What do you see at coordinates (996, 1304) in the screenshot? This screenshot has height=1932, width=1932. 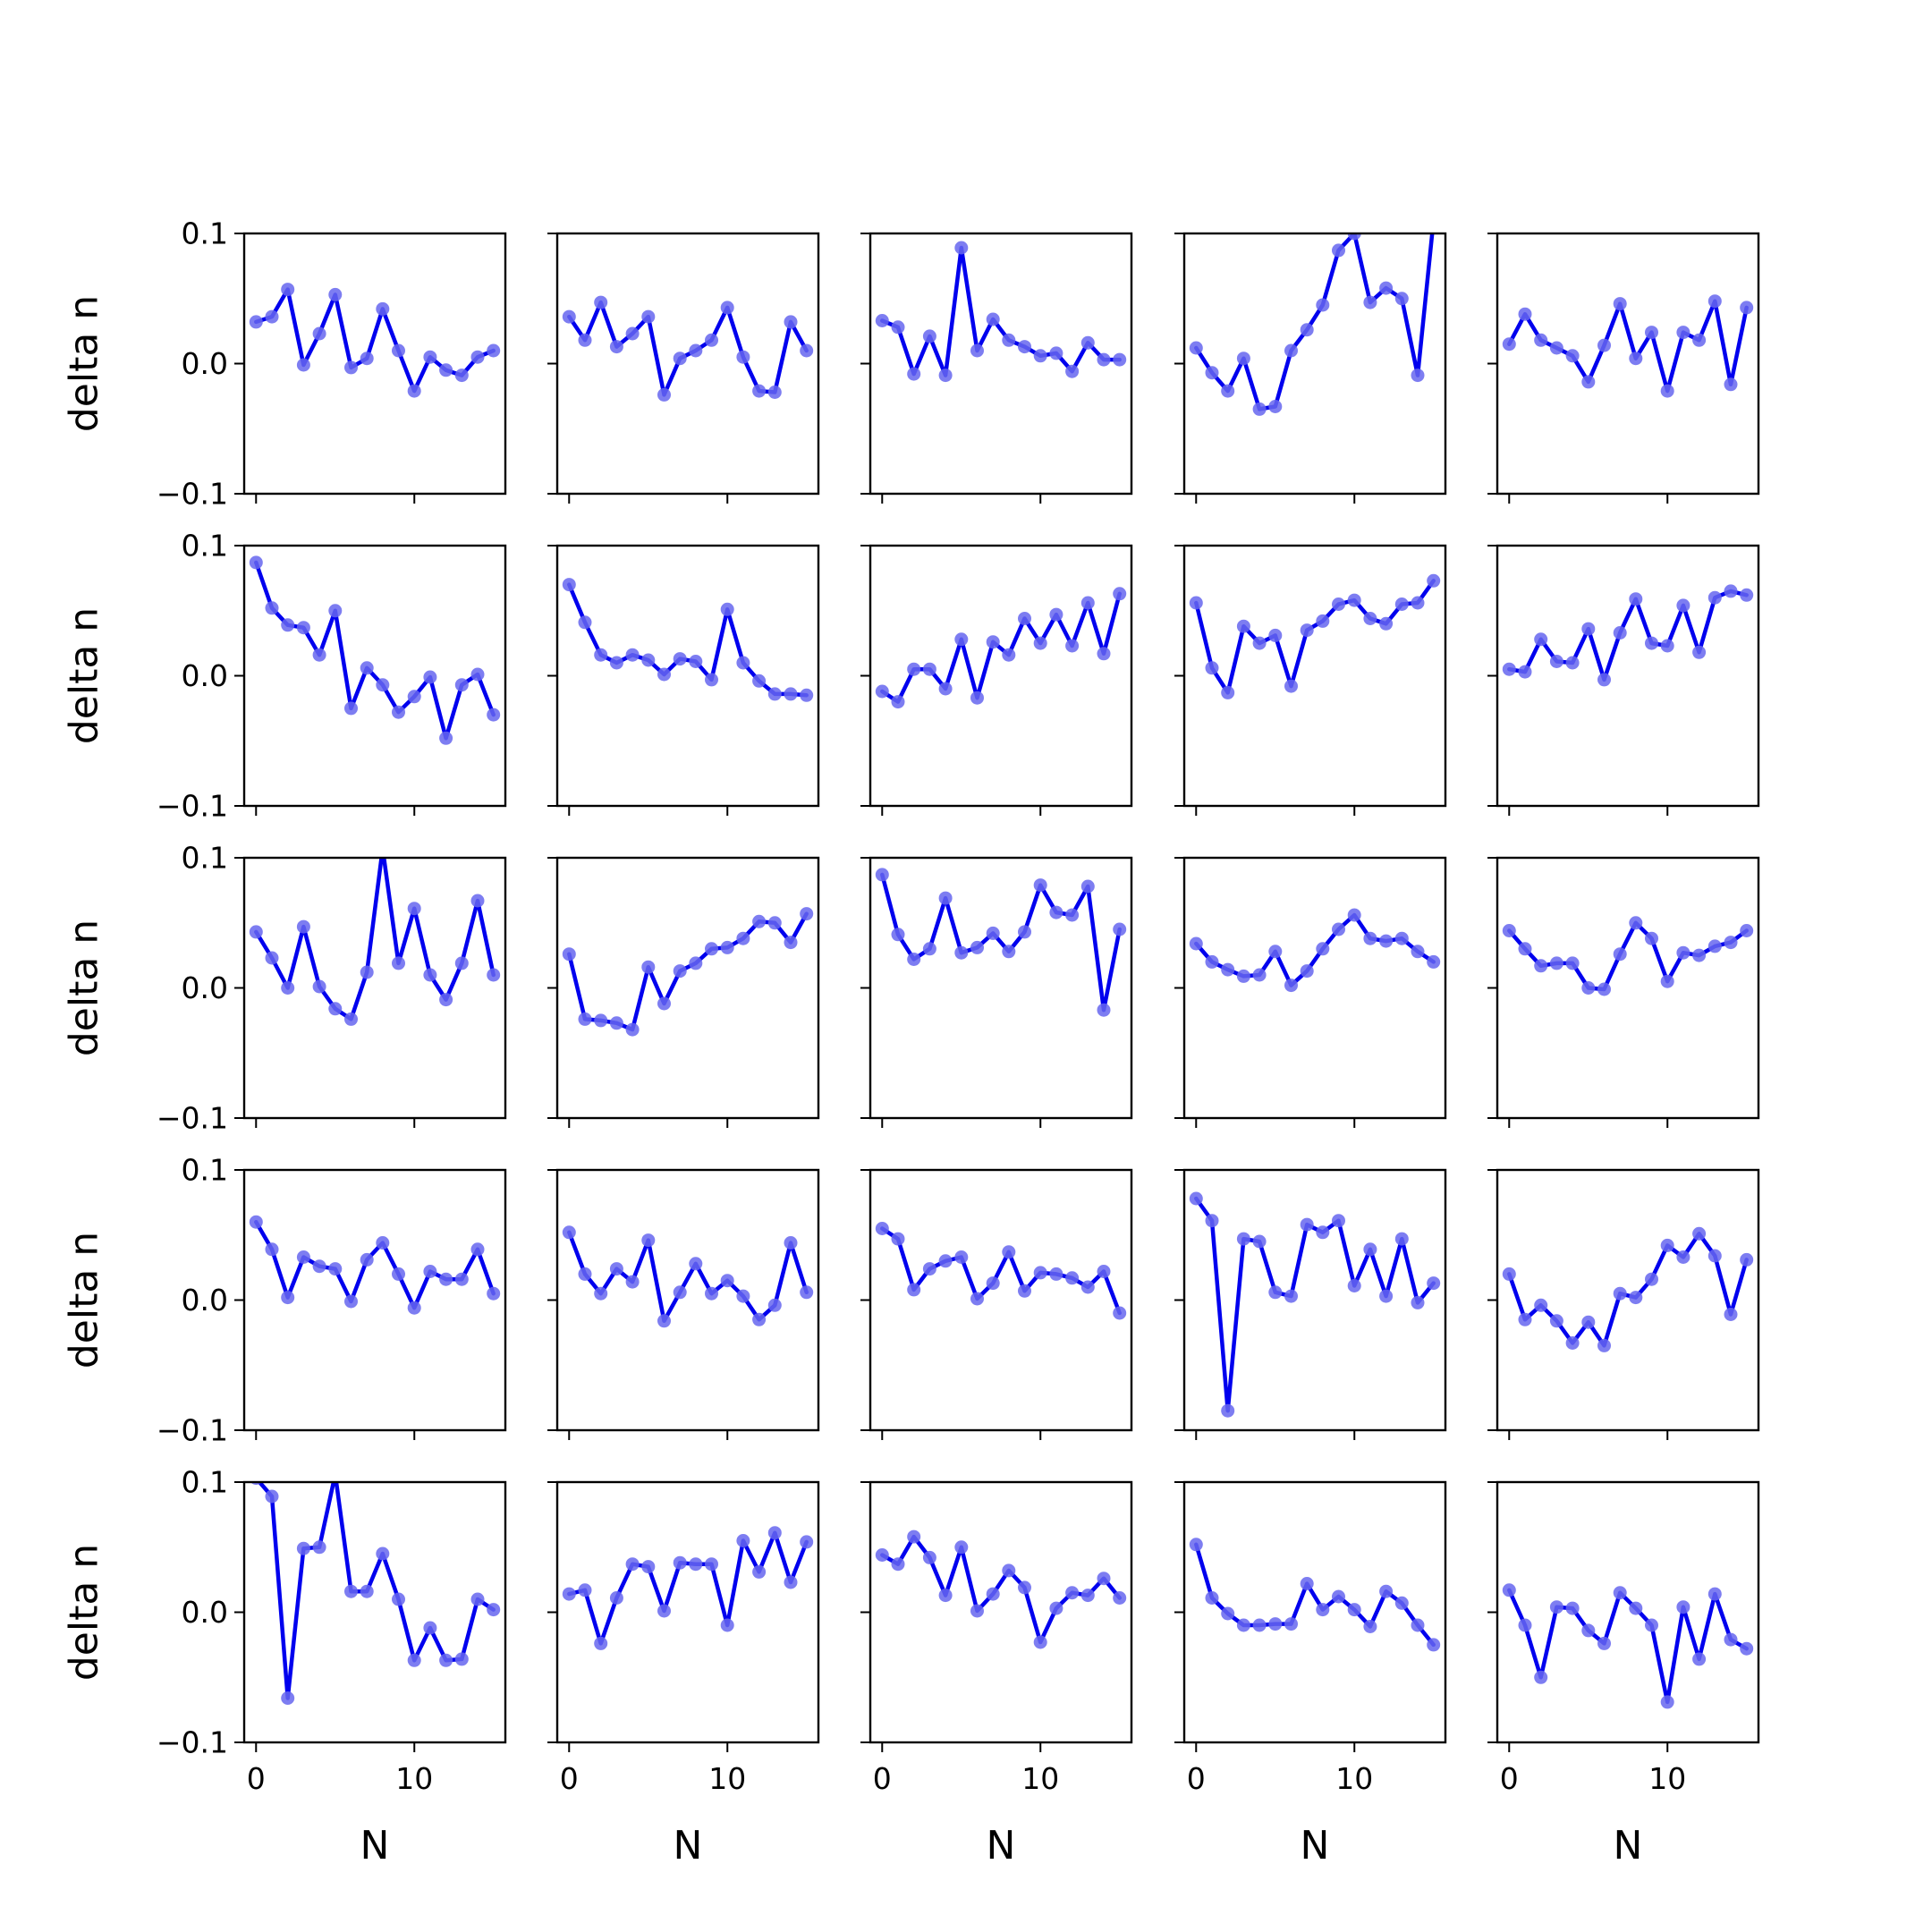 I see `panel-r3-c2` at bounding box center [996, 1304].